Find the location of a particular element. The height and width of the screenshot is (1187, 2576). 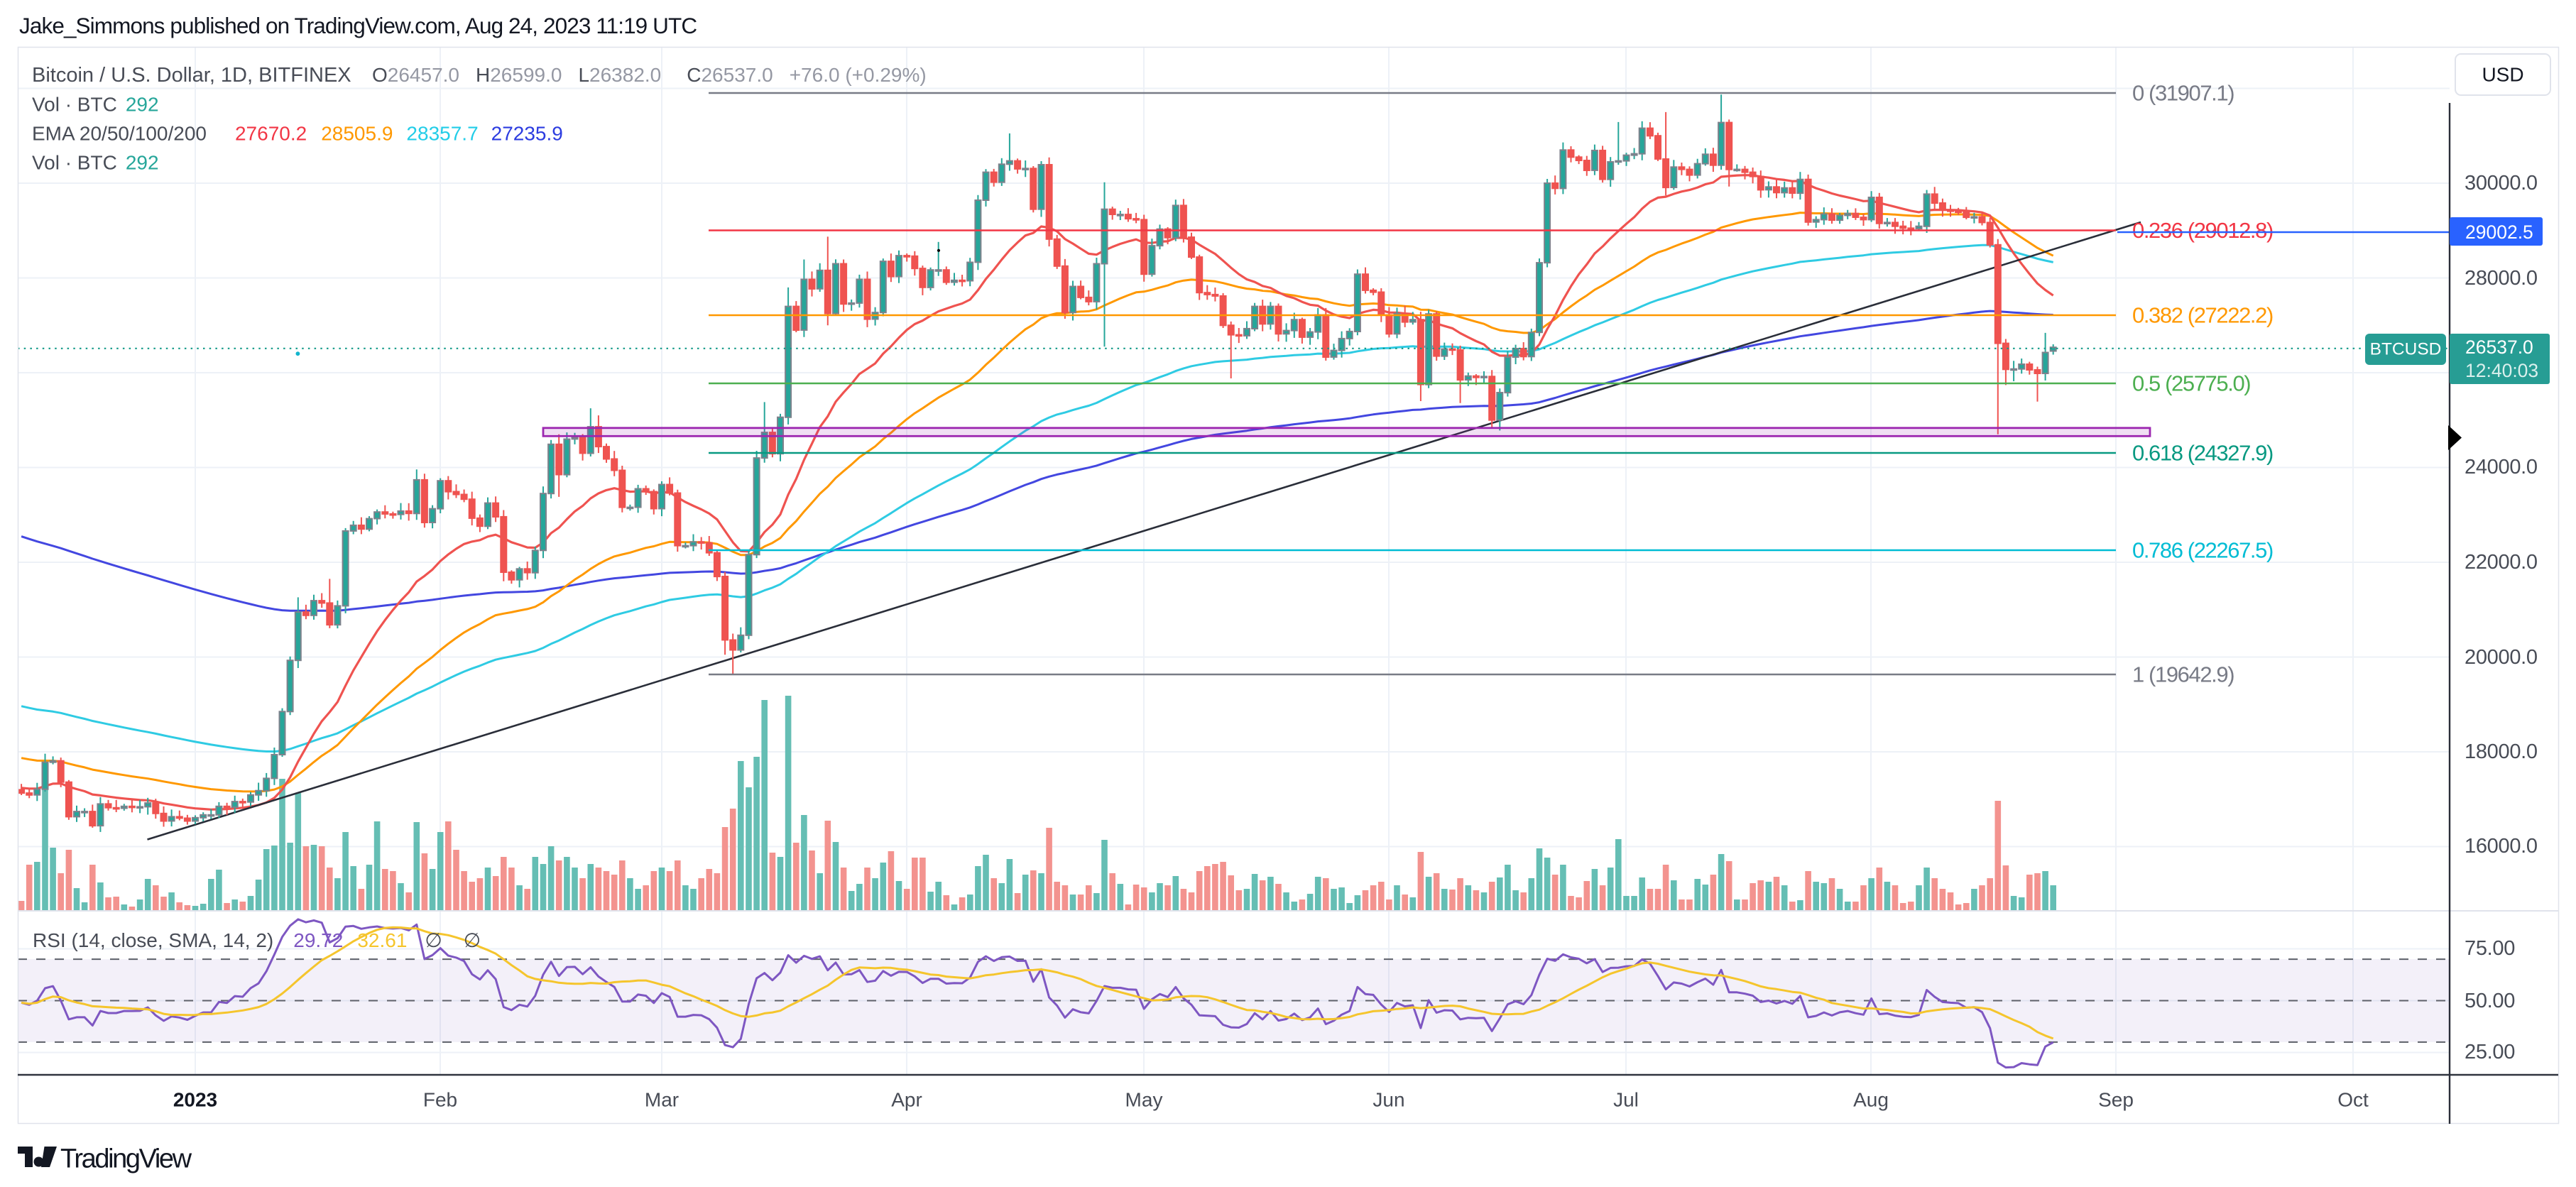

svg-text: 0.5 (25775.0) is located at coordinates (2191, 383).